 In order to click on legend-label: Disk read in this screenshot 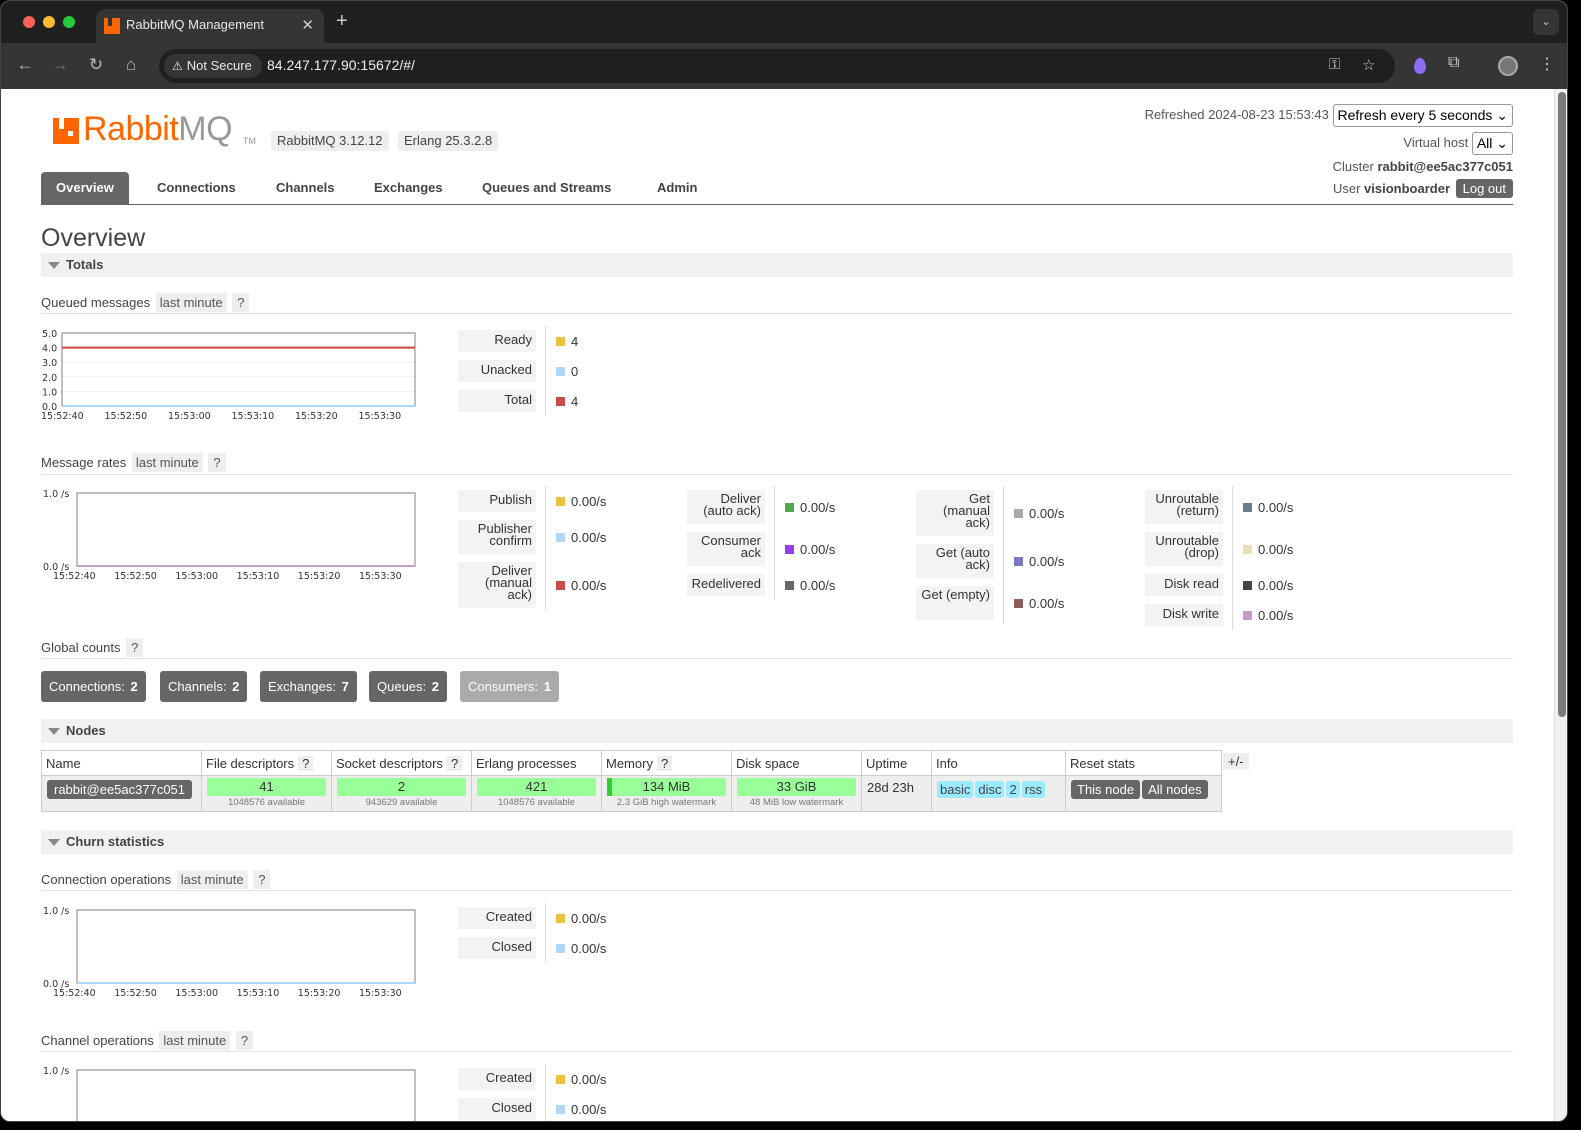, I will do `click(1184, 585)`.